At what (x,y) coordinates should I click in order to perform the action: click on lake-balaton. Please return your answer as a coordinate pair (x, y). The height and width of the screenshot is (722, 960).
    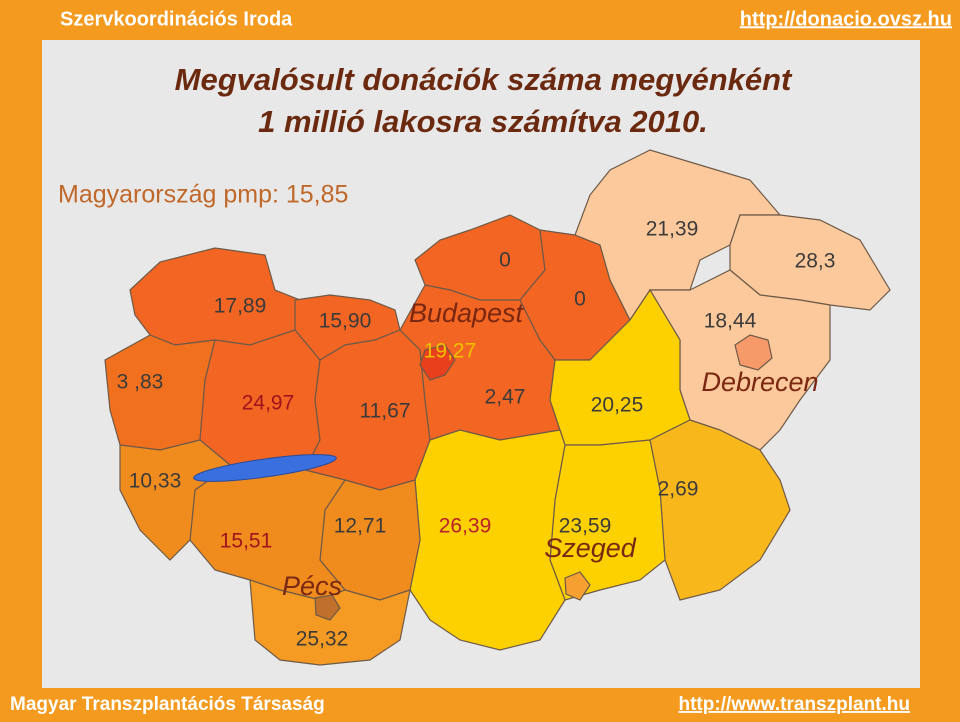
    Looking at the image, I should click on (265, 468).